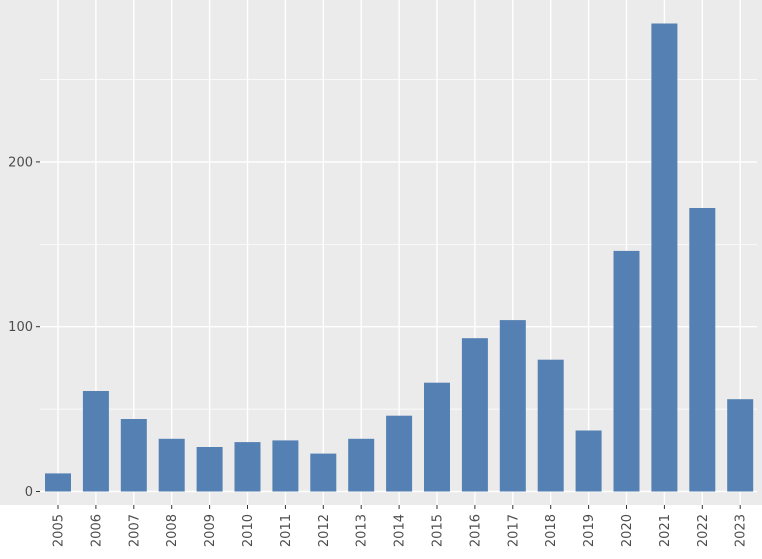  What do you see at coordinates (400, 530) in the screenshot?
I see `x-tick-label: 2014` at bounding box center [400, 530].